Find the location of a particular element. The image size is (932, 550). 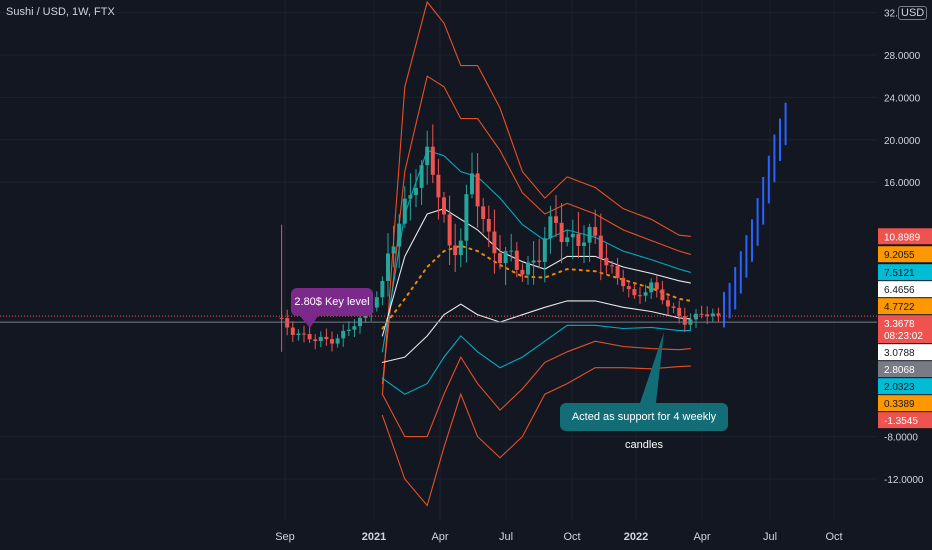

key-level-pointer is located at coordinates (309, 322).